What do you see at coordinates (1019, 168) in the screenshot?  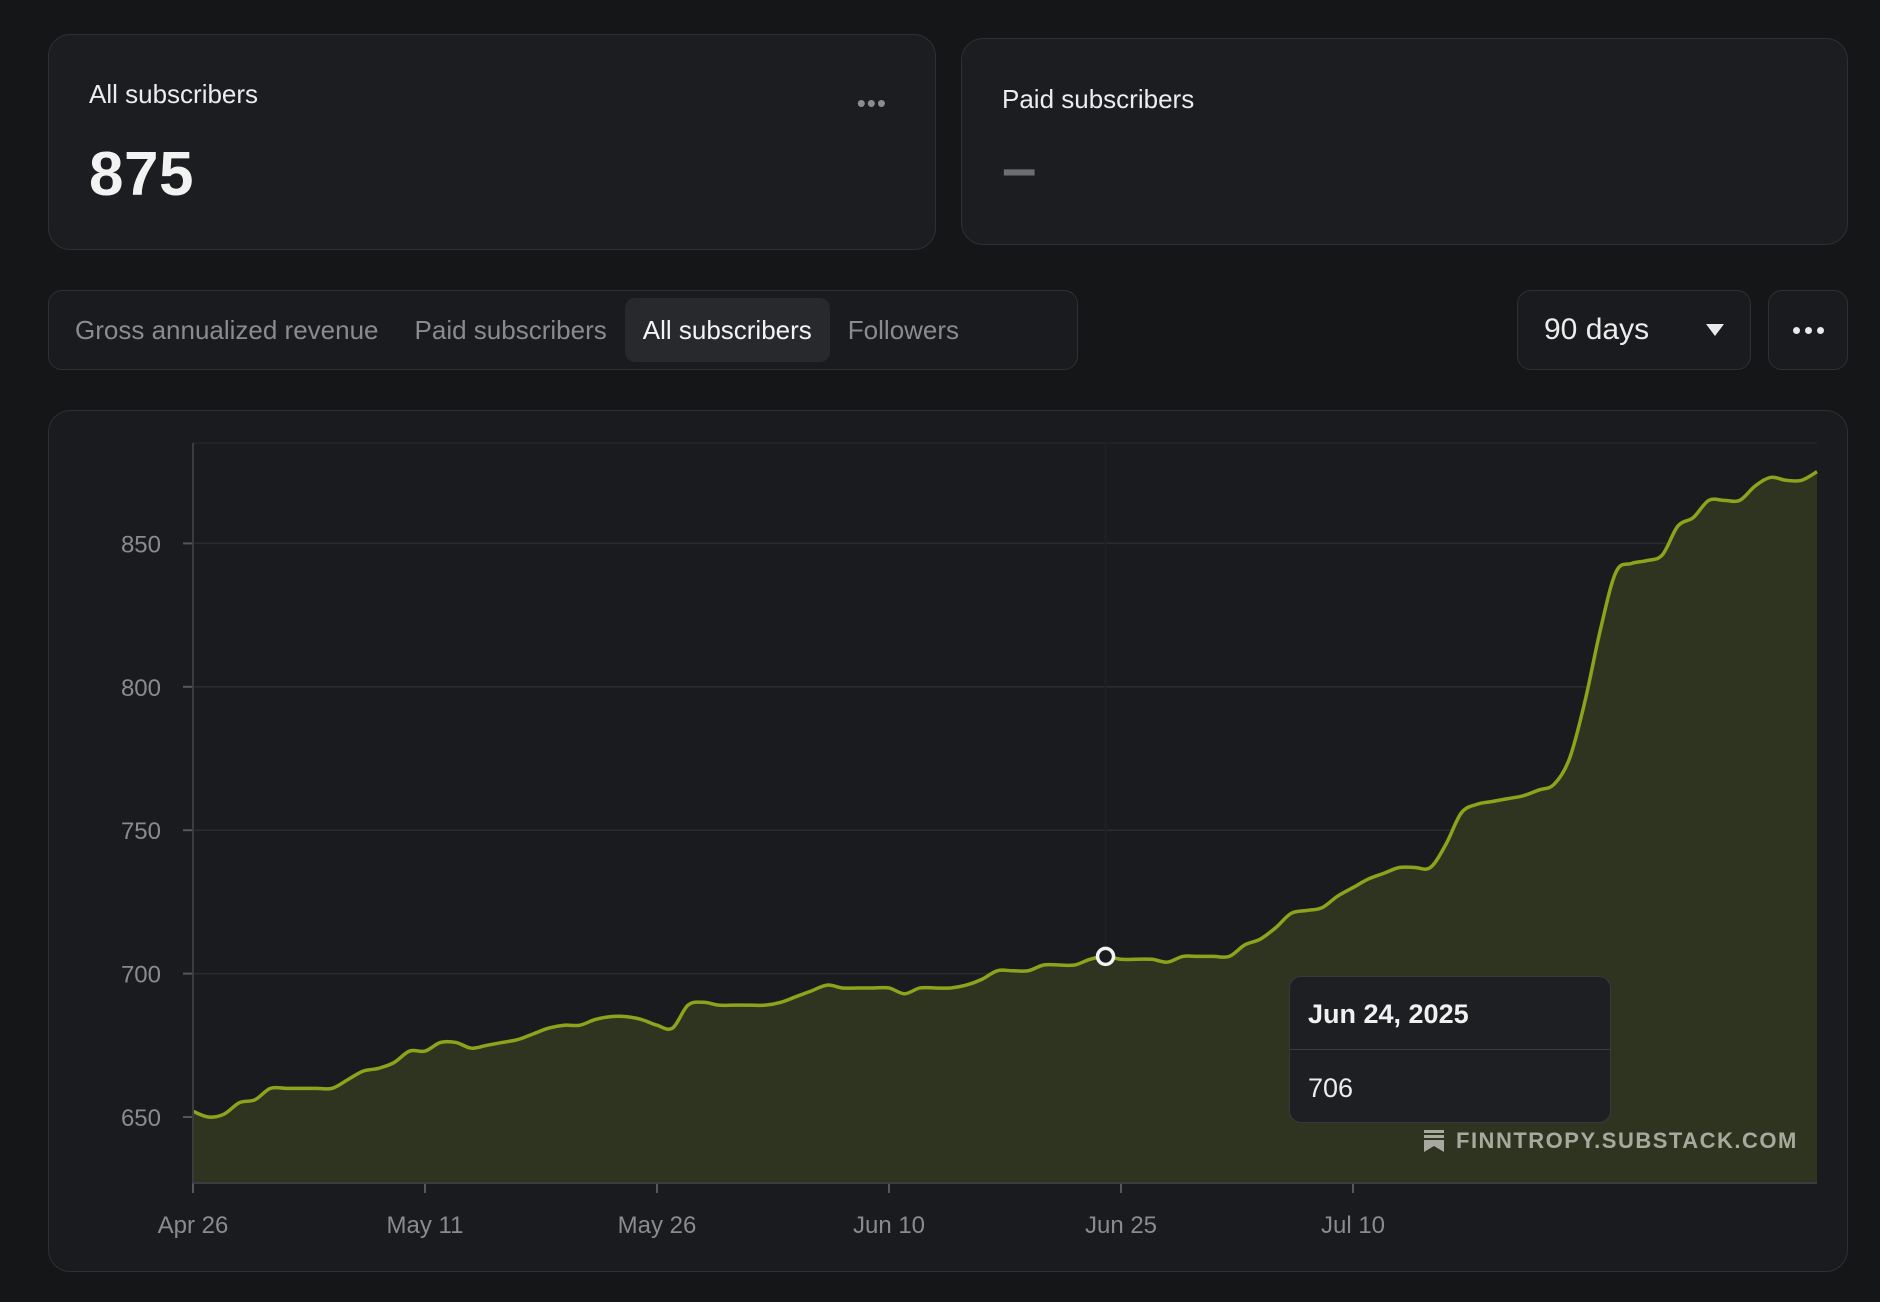 I see `paid-subscribers-count: –` at bounding box center [1019, 168].